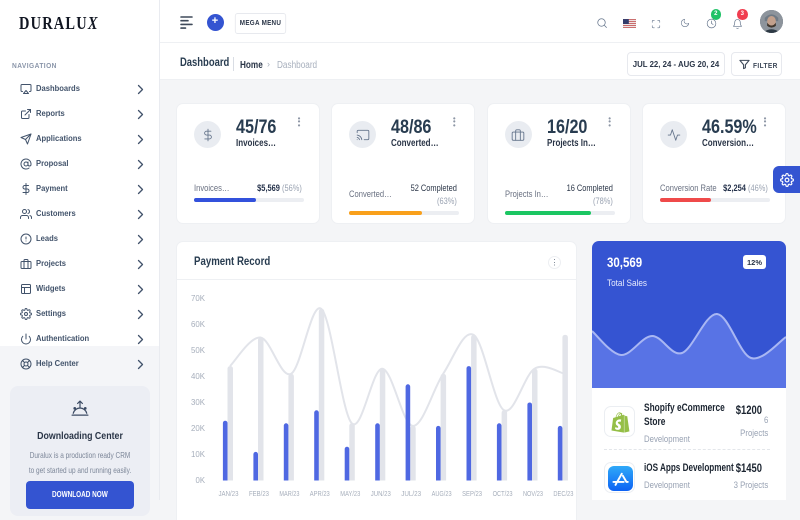  What do you see at coordinates (289, 493) in the screenshot?
I see `svg-text: MAR/23` at bounding box center [289, 493].